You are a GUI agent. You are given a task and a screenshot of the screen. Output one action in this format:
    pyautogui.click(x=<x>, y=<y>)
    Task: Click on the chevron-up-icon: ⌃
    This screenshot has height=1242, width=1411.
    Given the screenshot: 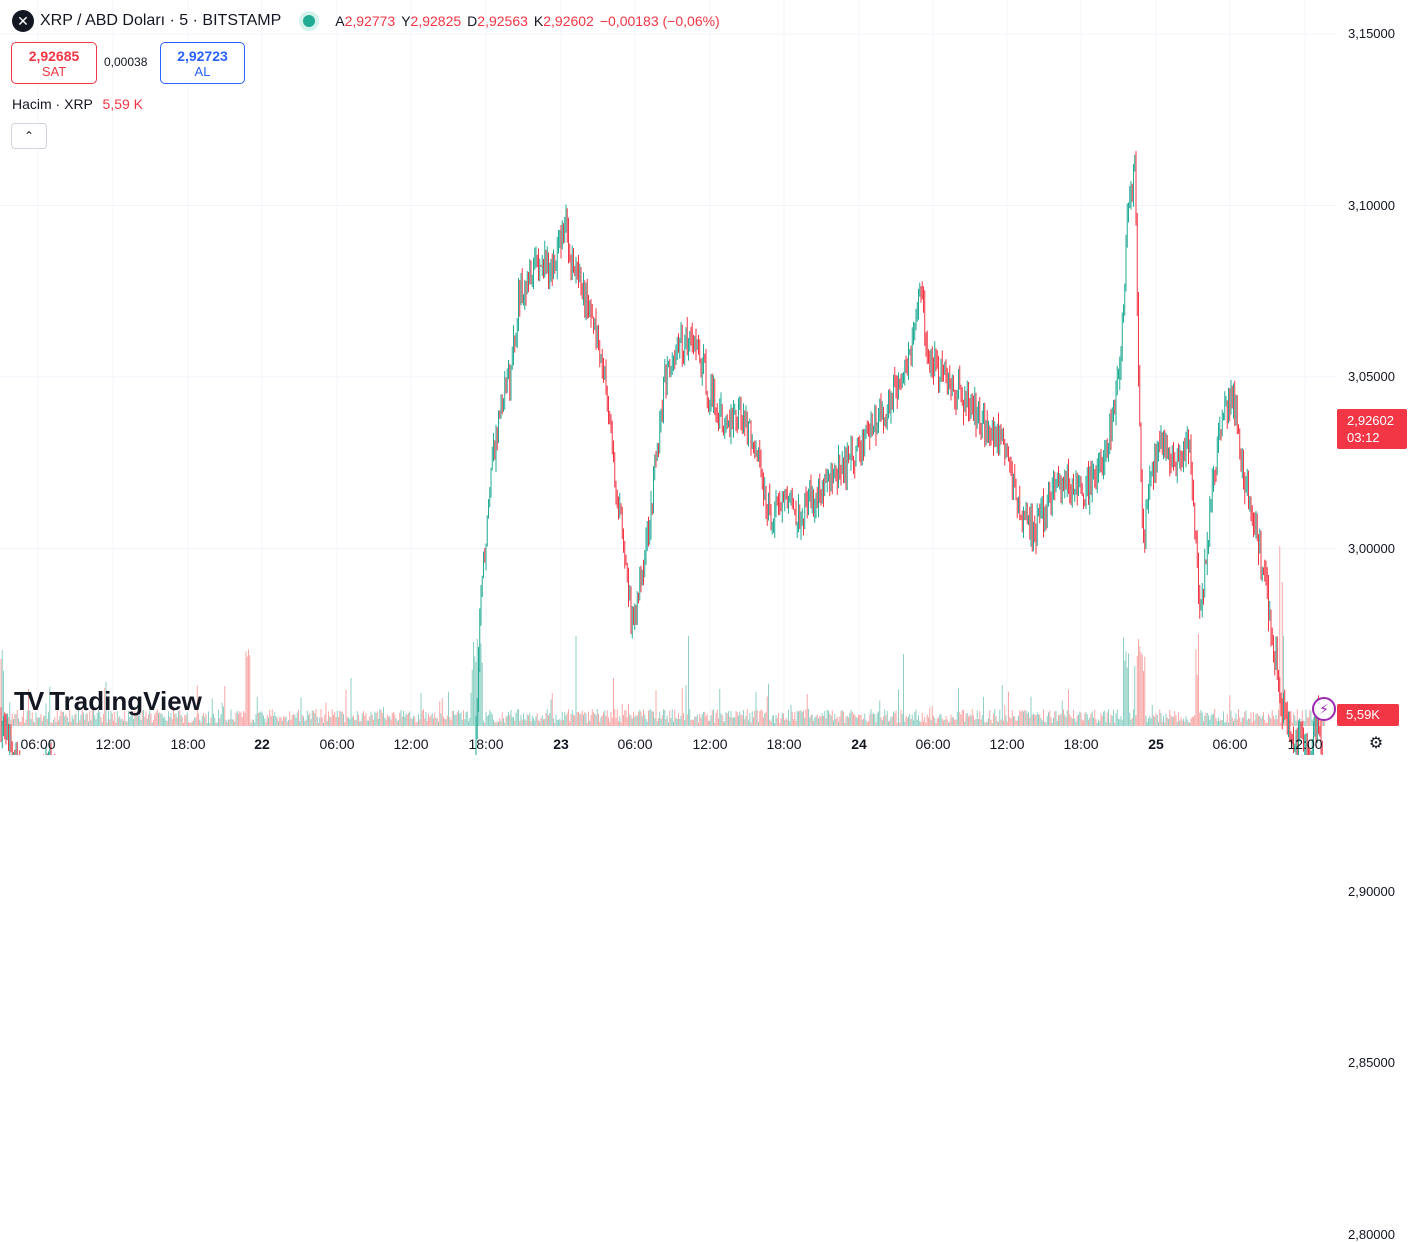 What is the action you would take?
    pyautogui.click(x=29, y=136)
    